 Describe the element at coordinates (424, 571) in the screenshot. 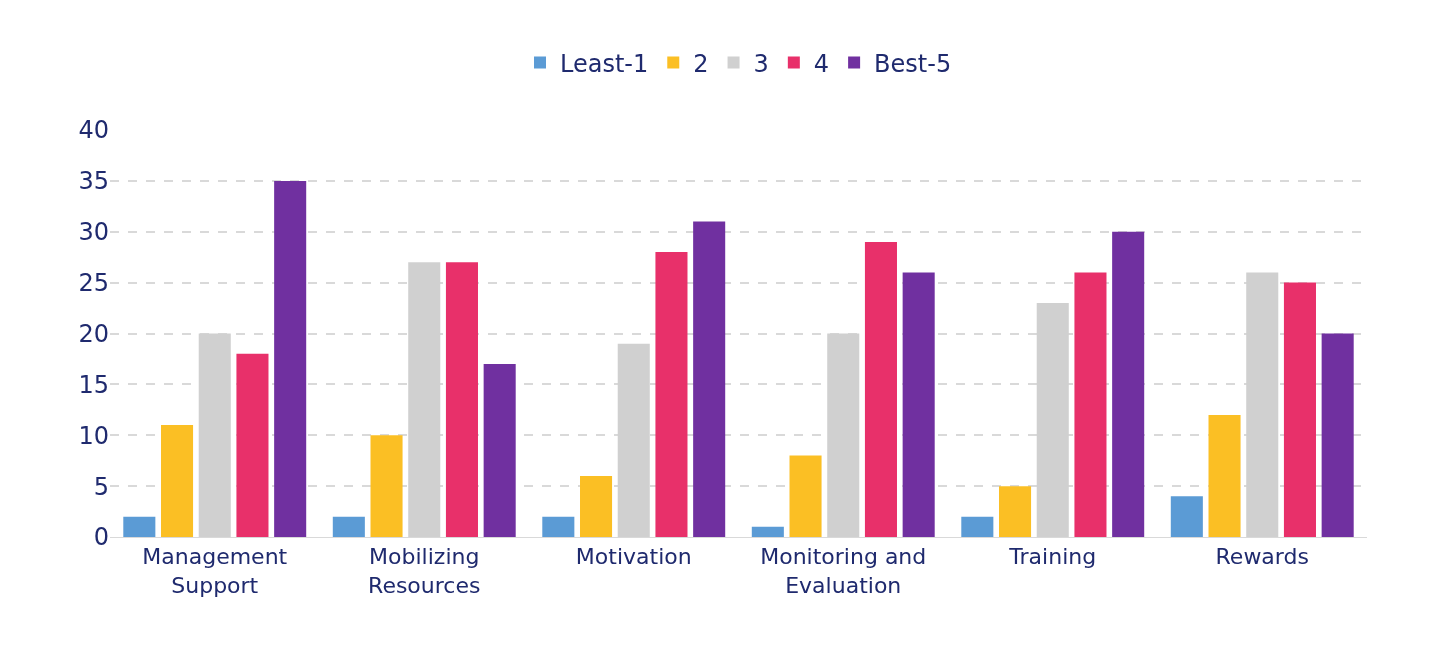

I see `x-tick-label: Mobilizing Resources` at that location.